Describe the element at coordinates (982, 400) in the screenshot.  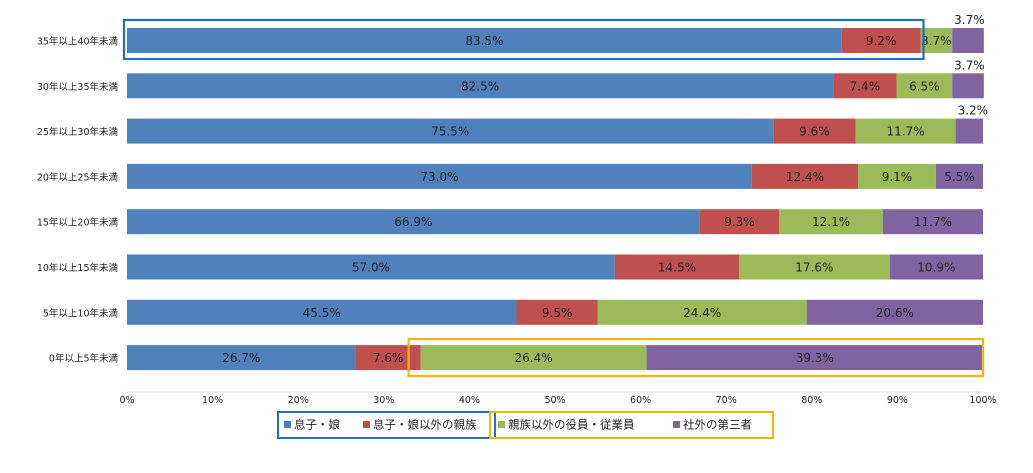
I see `x-tick-label: 100%` at that location.